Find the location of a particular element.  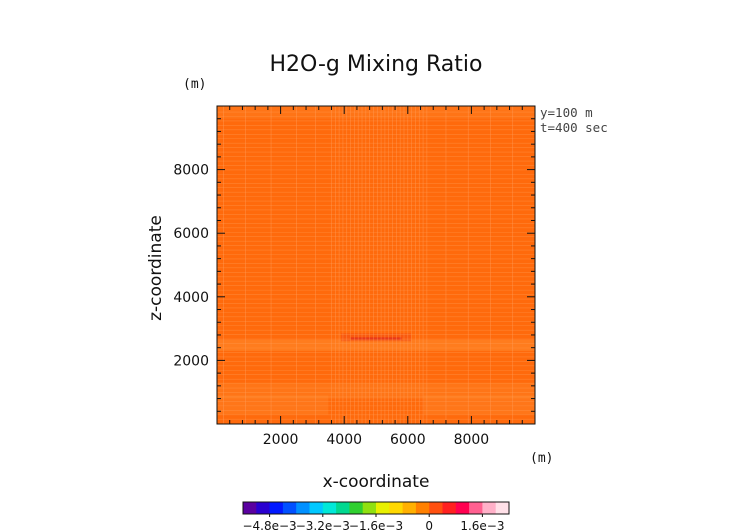

y-tick-label: 8000 is located at coordinates (191, 171).